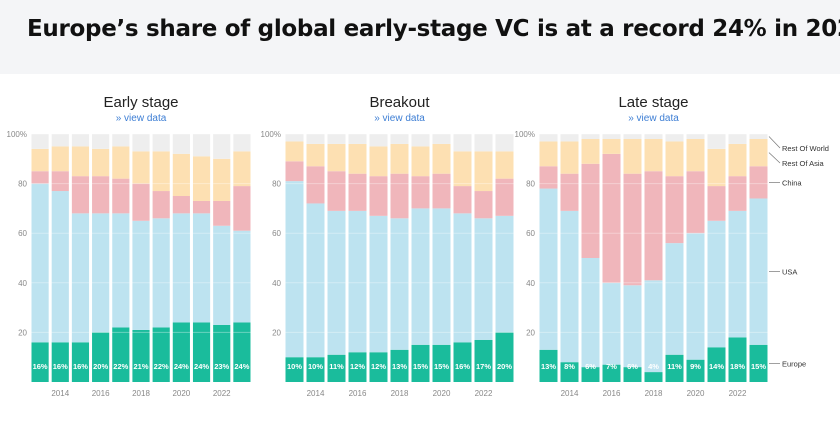  Describe the element at coordinates (653, 102) in the screenshot. I see `chart-title: Late stage` at that location.